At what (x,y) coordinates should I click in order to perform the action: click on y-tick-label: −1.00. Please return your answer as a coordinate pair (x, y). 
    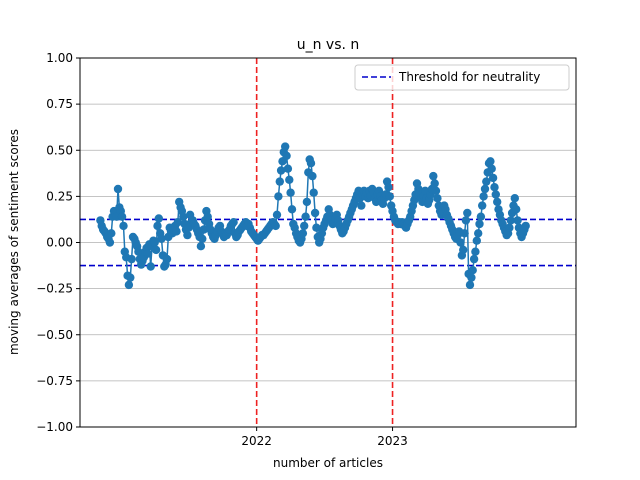
    Looking at the image, I should click on (54, 427).